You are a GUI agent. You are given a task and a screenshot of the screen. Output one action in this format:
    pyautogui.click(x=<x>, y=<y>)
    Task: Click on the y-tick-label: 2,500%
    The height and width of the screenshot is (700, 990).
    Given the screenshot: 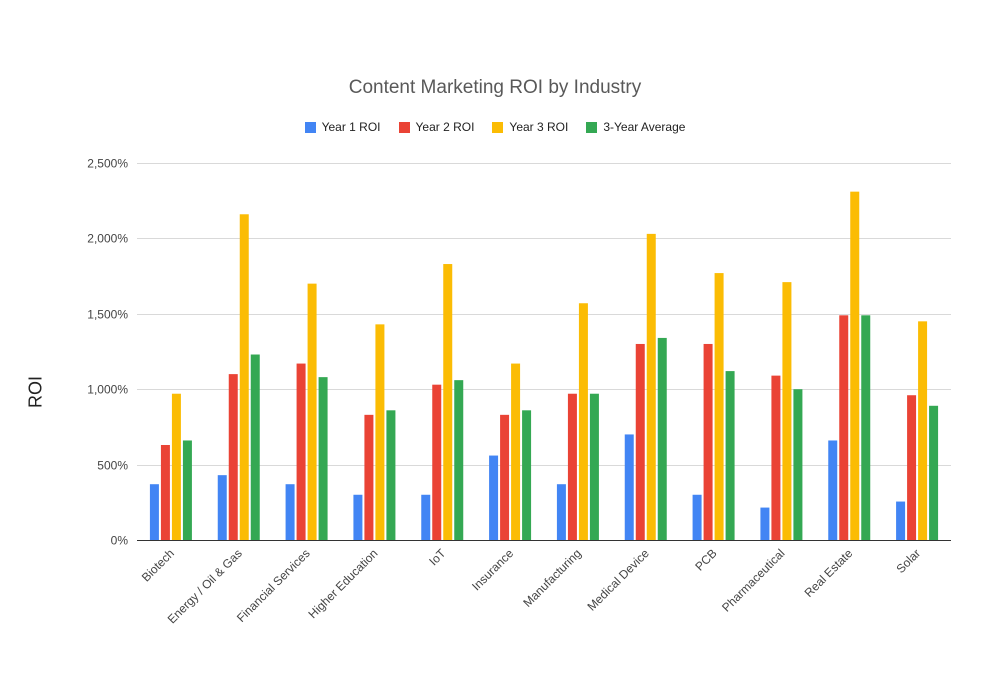 What is the action you would take?
    pyautogui.click(x=107, y=164)
    